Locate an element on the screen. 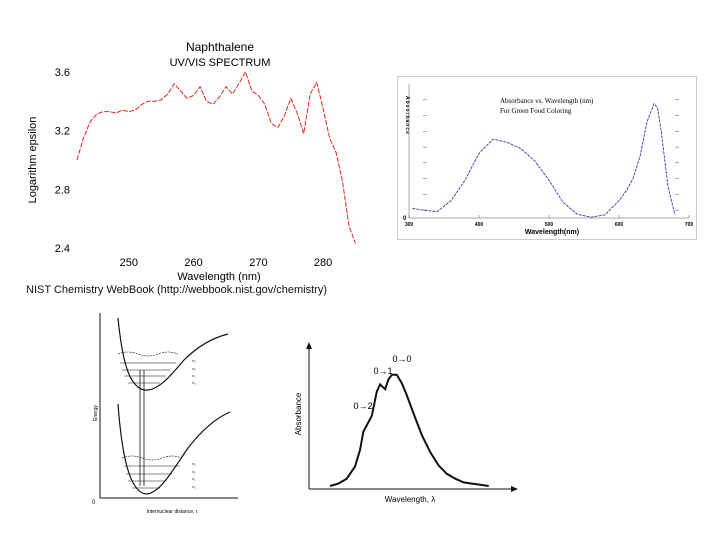 The width and height of the screenshot is (720, 540). x-axis-arrow is located at coordinates (514, 489).